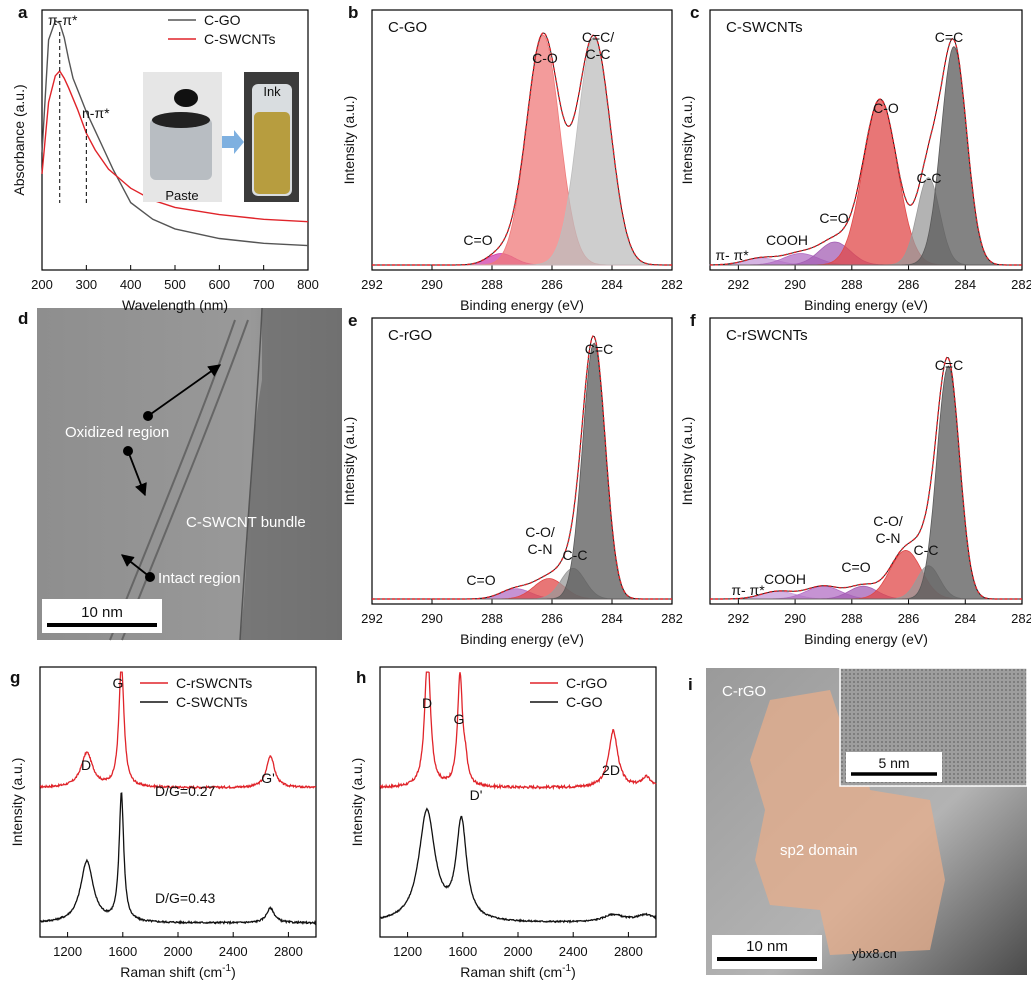 The height and width of the screenshot is (985, 1031). What do you see at coordinates (181, 120) in the screenshot?
I see `paste-surface` at bounding box center [181, 120].